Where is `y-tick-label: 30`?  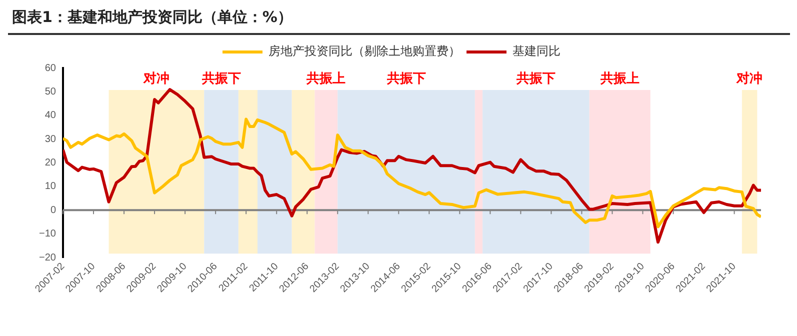
y-tick-label: 30 is located at coordinates (50, 139).